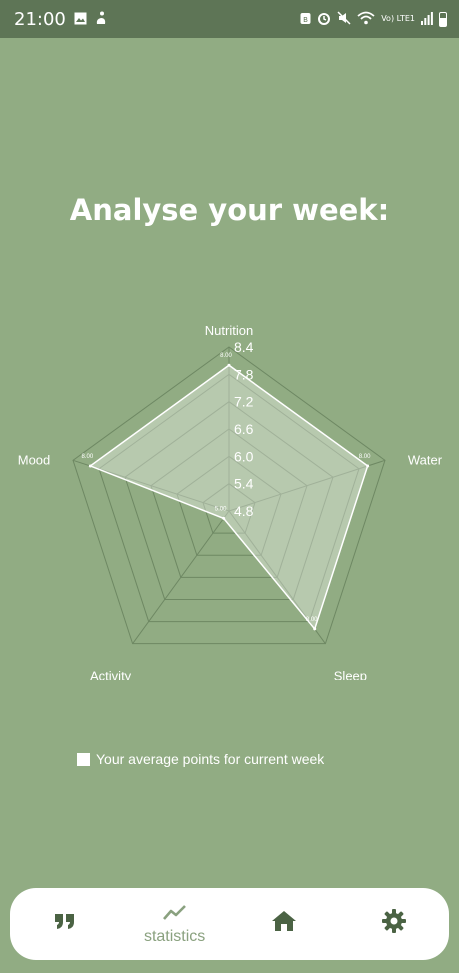  Describe the element at coordinates (344, 19) in the screenshot. I see `mute-icon` at that location.